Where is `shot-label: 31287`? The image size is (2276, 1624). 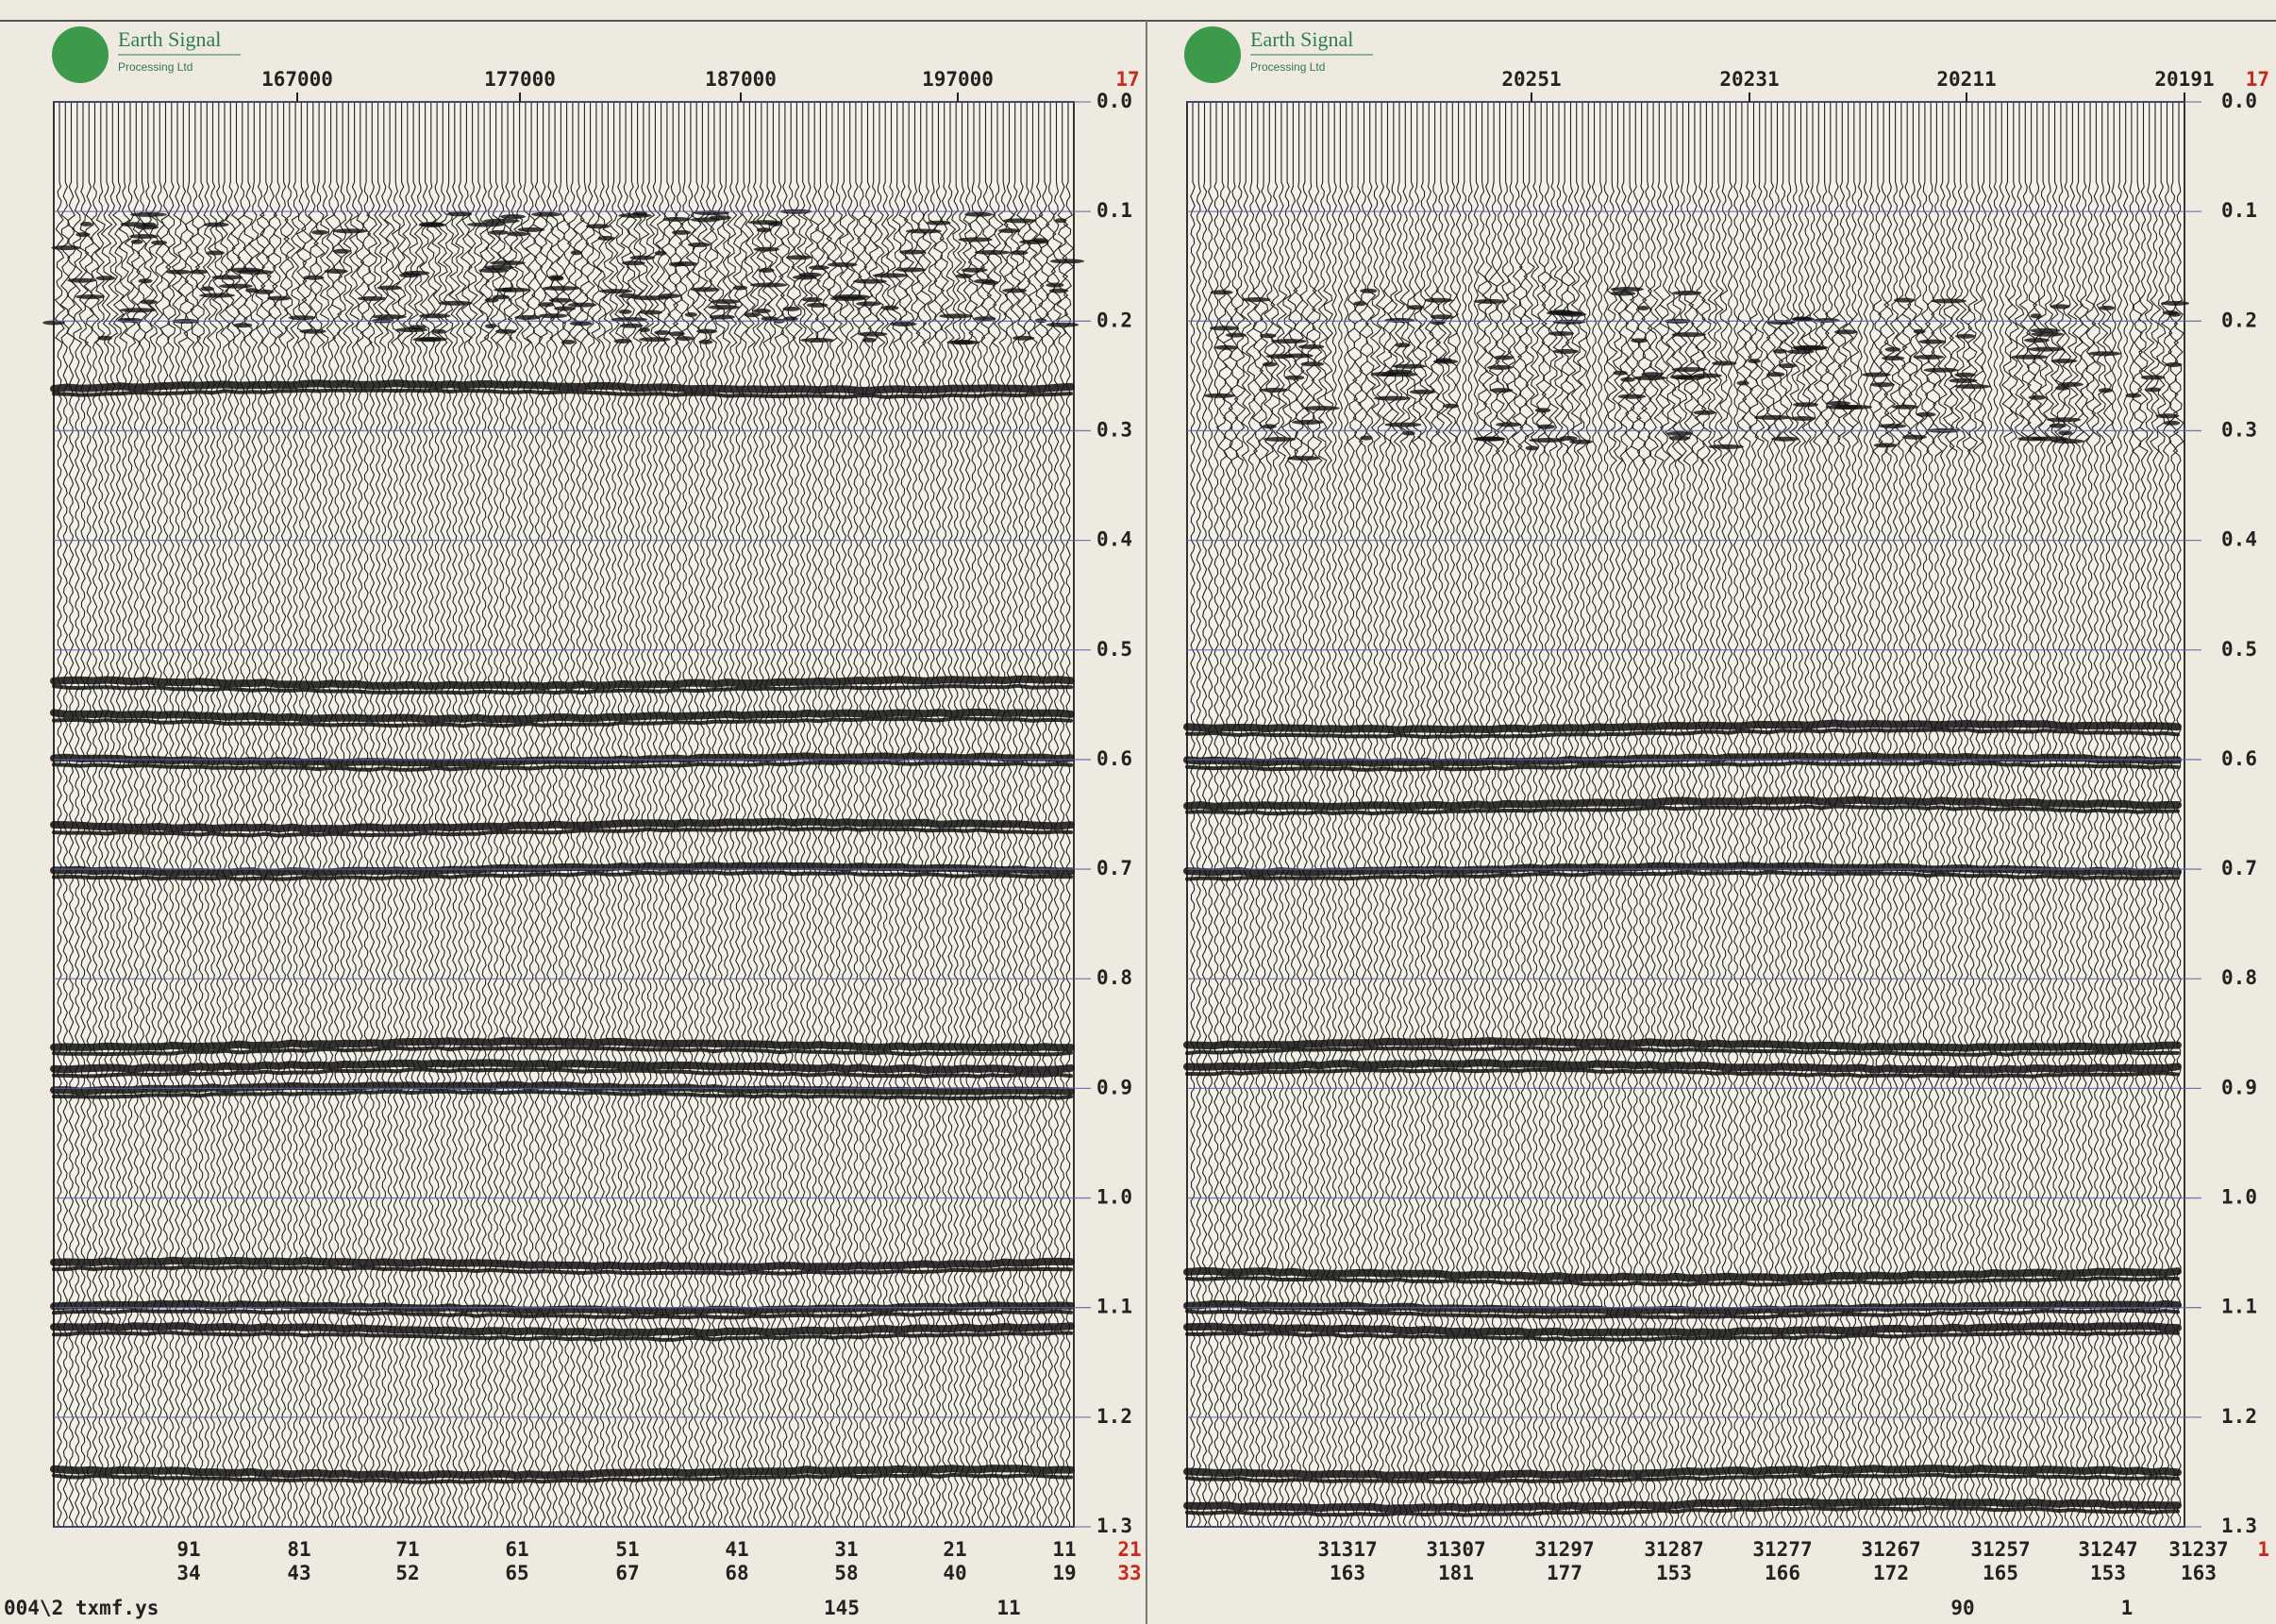
shot-label: 31287 is located at coordinates (1673, 1549).